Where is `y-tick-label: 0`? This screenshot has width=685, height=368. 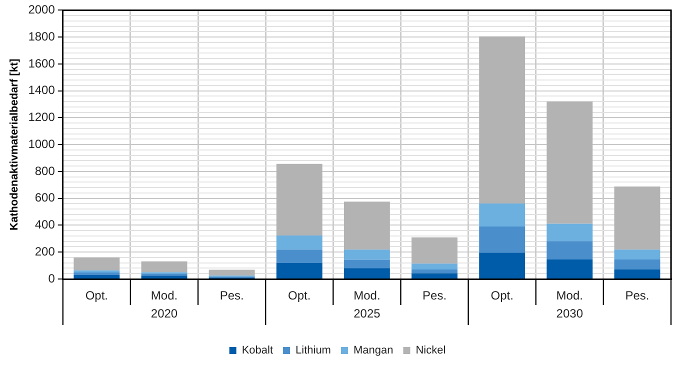
y-tick-label: 0 is located at coordinates (52, 278).